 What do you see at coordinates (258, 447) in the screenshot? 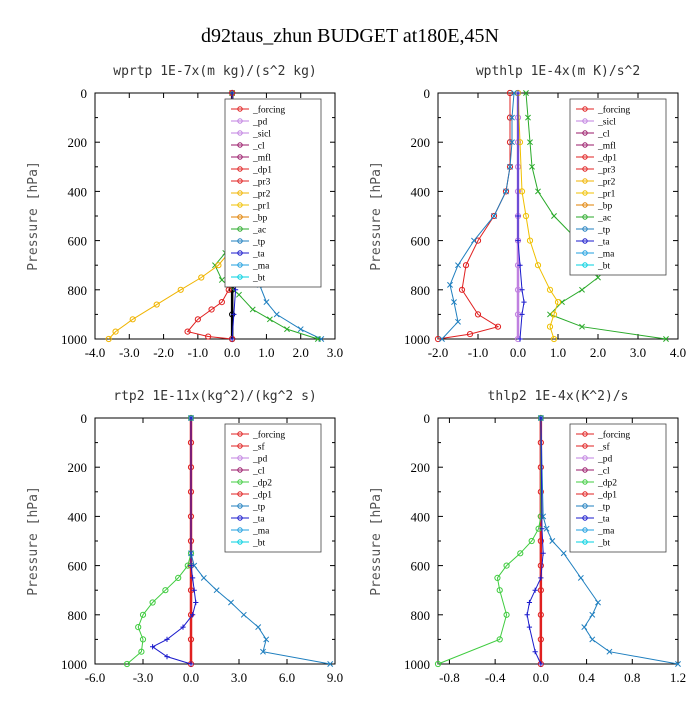
I see `legend-label: _sf` at bounding box center [258, 447].